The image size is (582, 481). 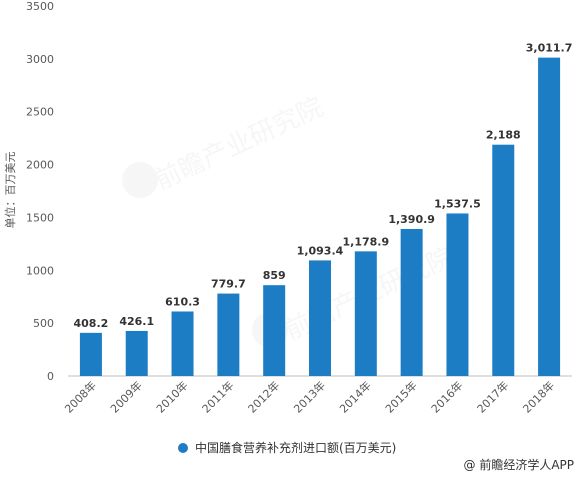 What do you see at coordinates (171, 396) in the screenshot?
I see `x-tick-label: 2010年` at bounding box center [171, 396].